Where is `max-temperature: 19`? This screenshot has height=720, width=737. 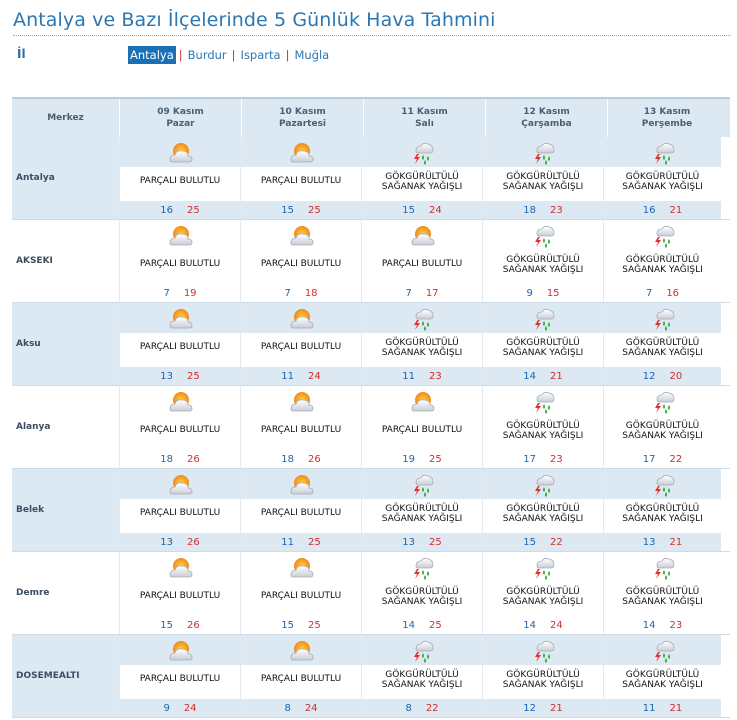
max-temperature: 19 is located at coordinates (190, 293).